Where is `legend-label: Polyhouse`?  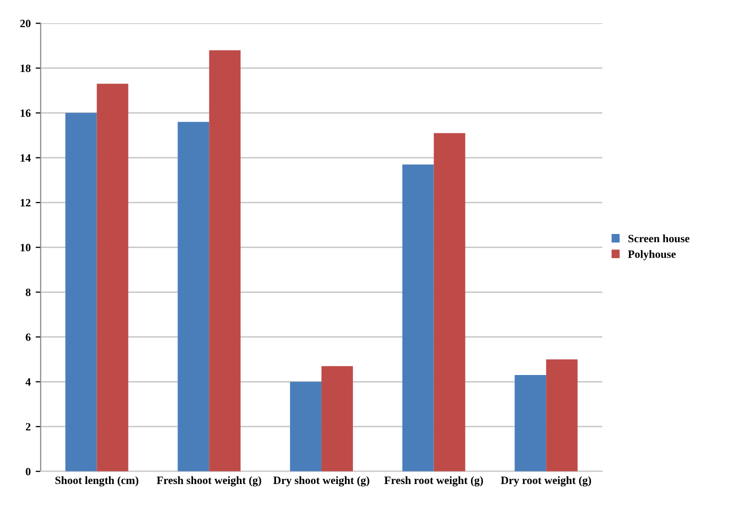 legend-label: Polyhouse is located at coordinates (652, 255).